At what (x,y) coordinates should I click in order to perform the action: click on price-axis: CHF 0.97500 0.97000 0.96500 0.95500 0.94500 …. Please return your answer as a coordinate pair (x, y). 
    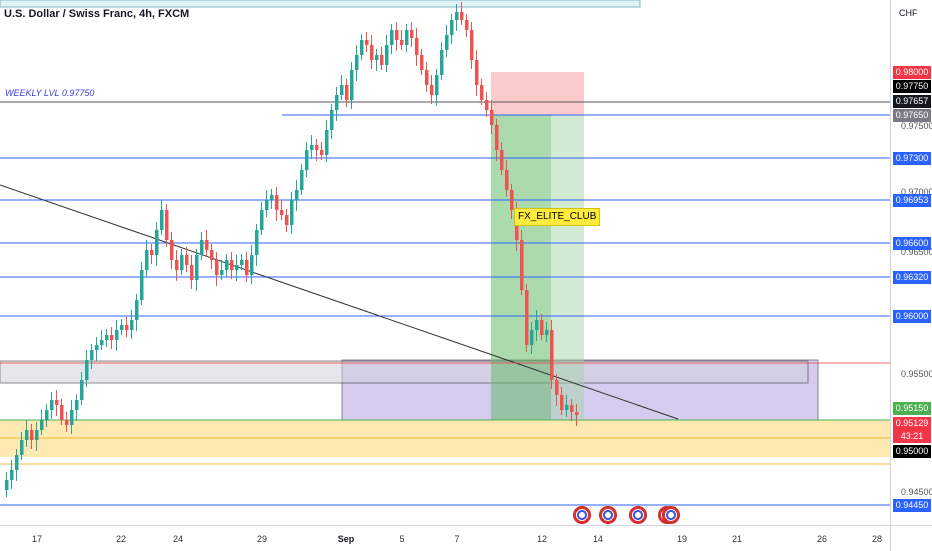
    Looking at the image, I should click on (911, 262).